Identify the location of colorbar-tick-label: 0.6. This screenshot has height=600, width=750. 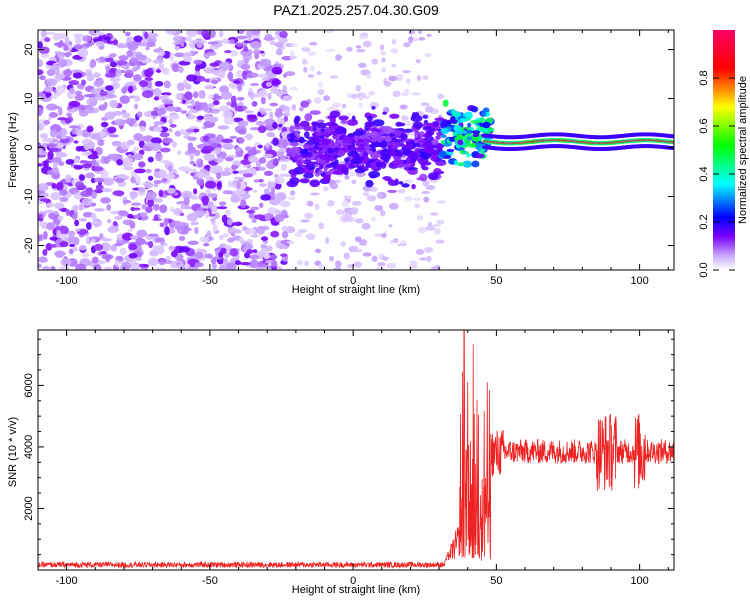
(704, 125).